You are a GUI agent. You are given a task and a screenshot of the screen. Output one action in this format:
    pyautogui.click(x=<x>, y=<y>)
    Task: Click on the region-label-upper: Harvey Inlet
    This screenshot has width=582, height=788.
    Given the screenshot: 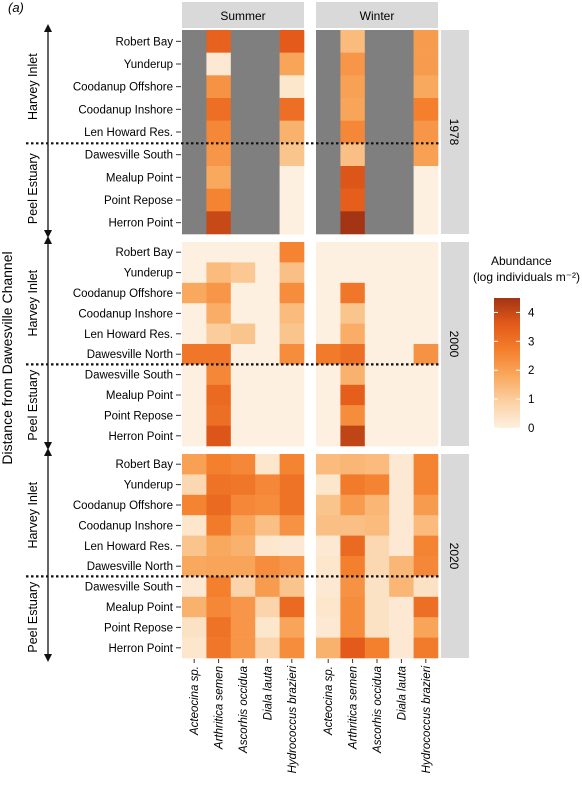 What is the action you would take?
    pyautogui.click(x=33, y=86)
    